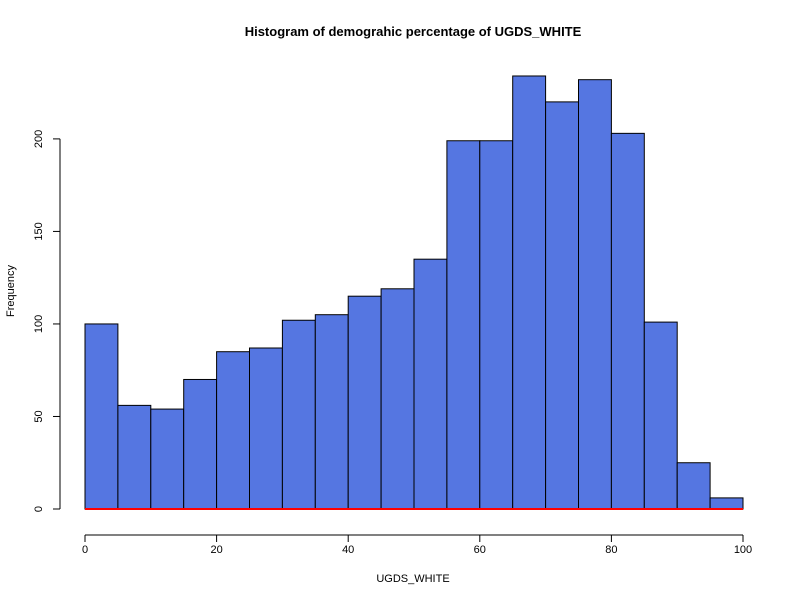 This screenshot has width=800, height=600. What do you see at coordinates (39, 509) in the screenshot?
I see `y-tick-label: 0` at bounding box center [39, 509].